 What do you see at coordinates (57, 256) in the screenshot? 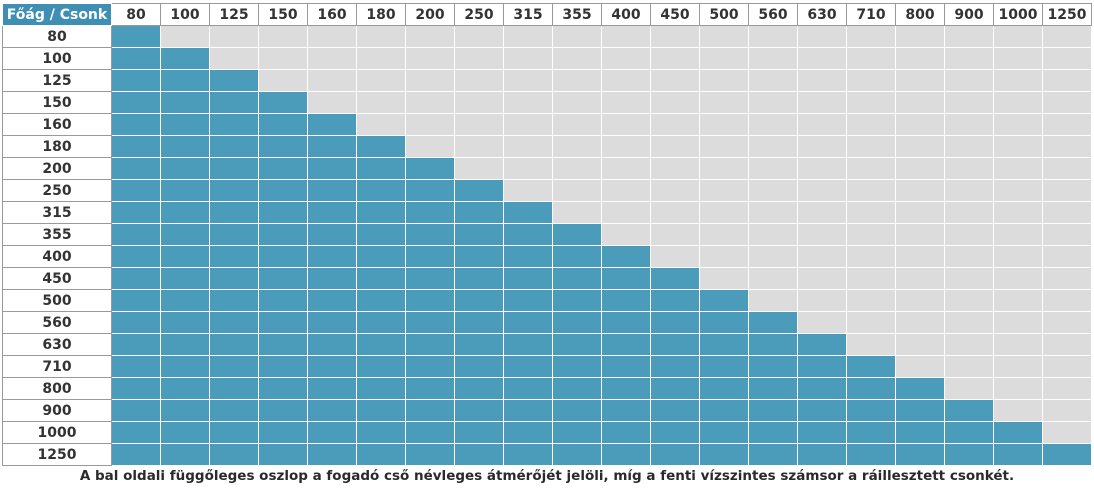
I see `row-header-400: 400` at bounding box center [57, 256].